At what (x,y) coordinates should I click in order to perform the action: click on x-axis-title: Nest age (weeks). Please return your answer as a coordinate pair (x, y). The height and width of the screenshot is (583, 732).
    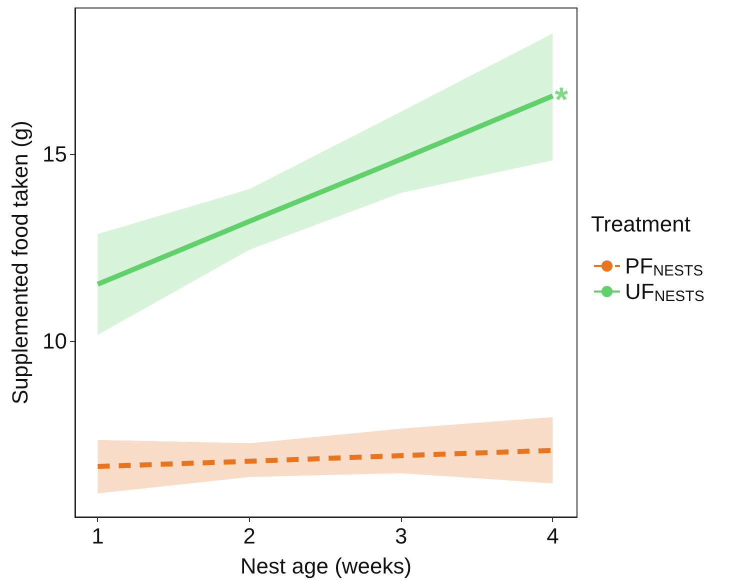
    Looking at the image, I should click on (326, 566).